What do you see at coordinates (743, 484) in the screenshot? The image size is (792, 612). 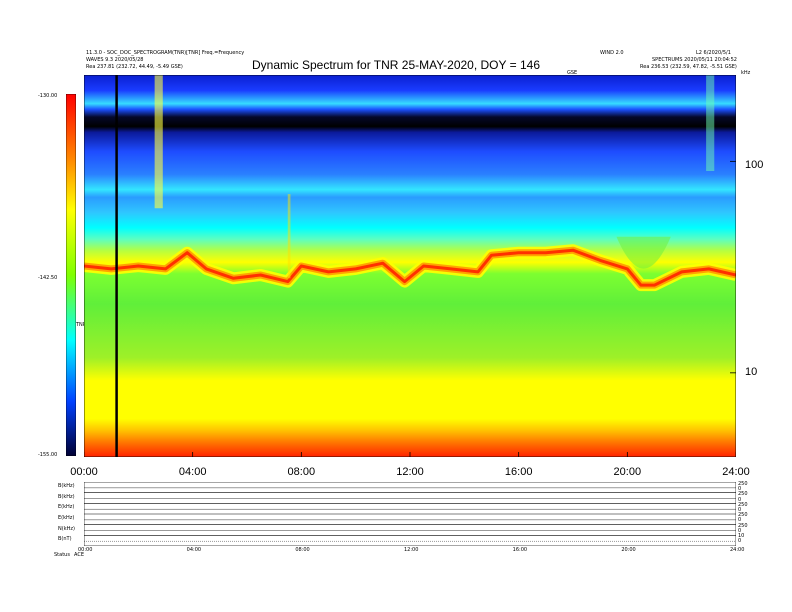 I see `lower-right-tick-0: 250` at bounding box center [743, 484].